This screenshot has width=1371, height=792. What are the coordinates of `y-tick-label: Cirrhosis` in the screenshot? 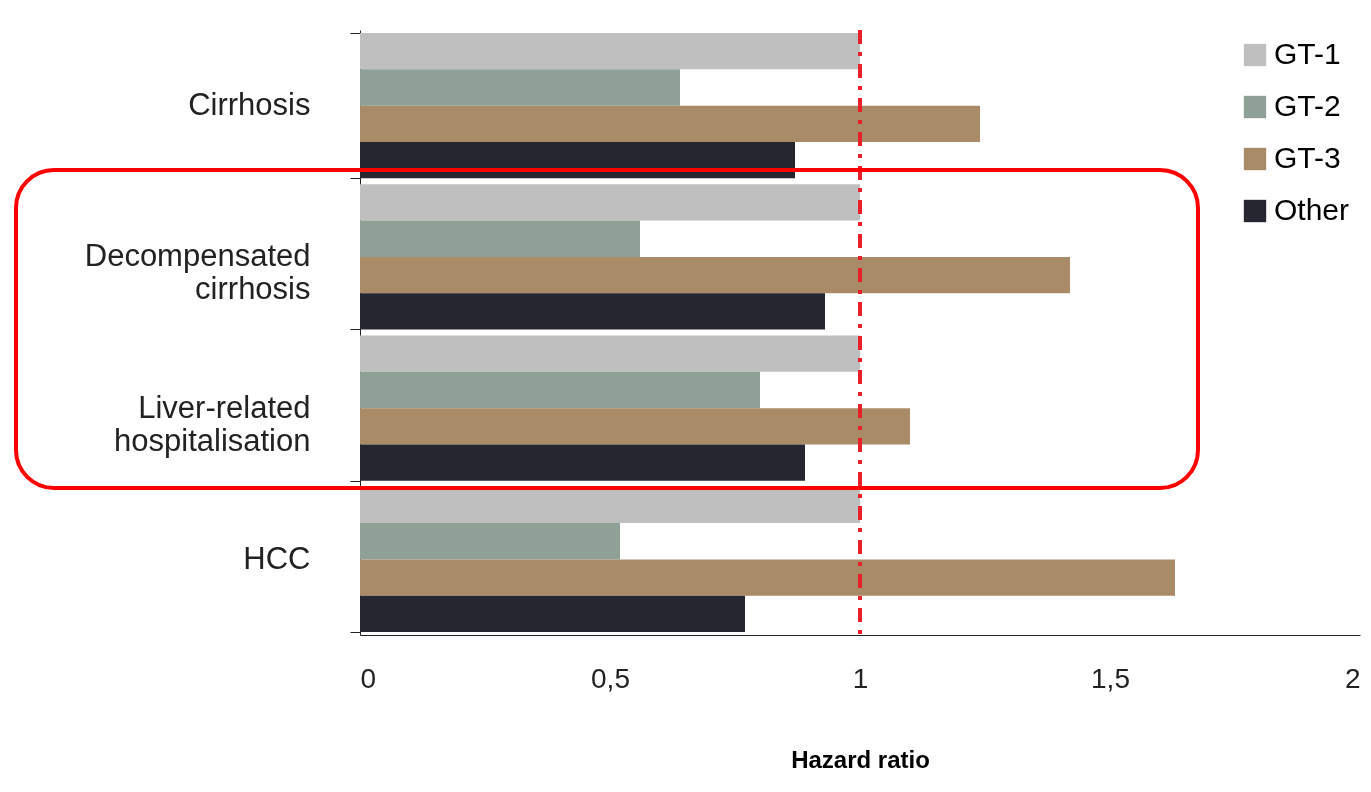 It's located at (249, 105).